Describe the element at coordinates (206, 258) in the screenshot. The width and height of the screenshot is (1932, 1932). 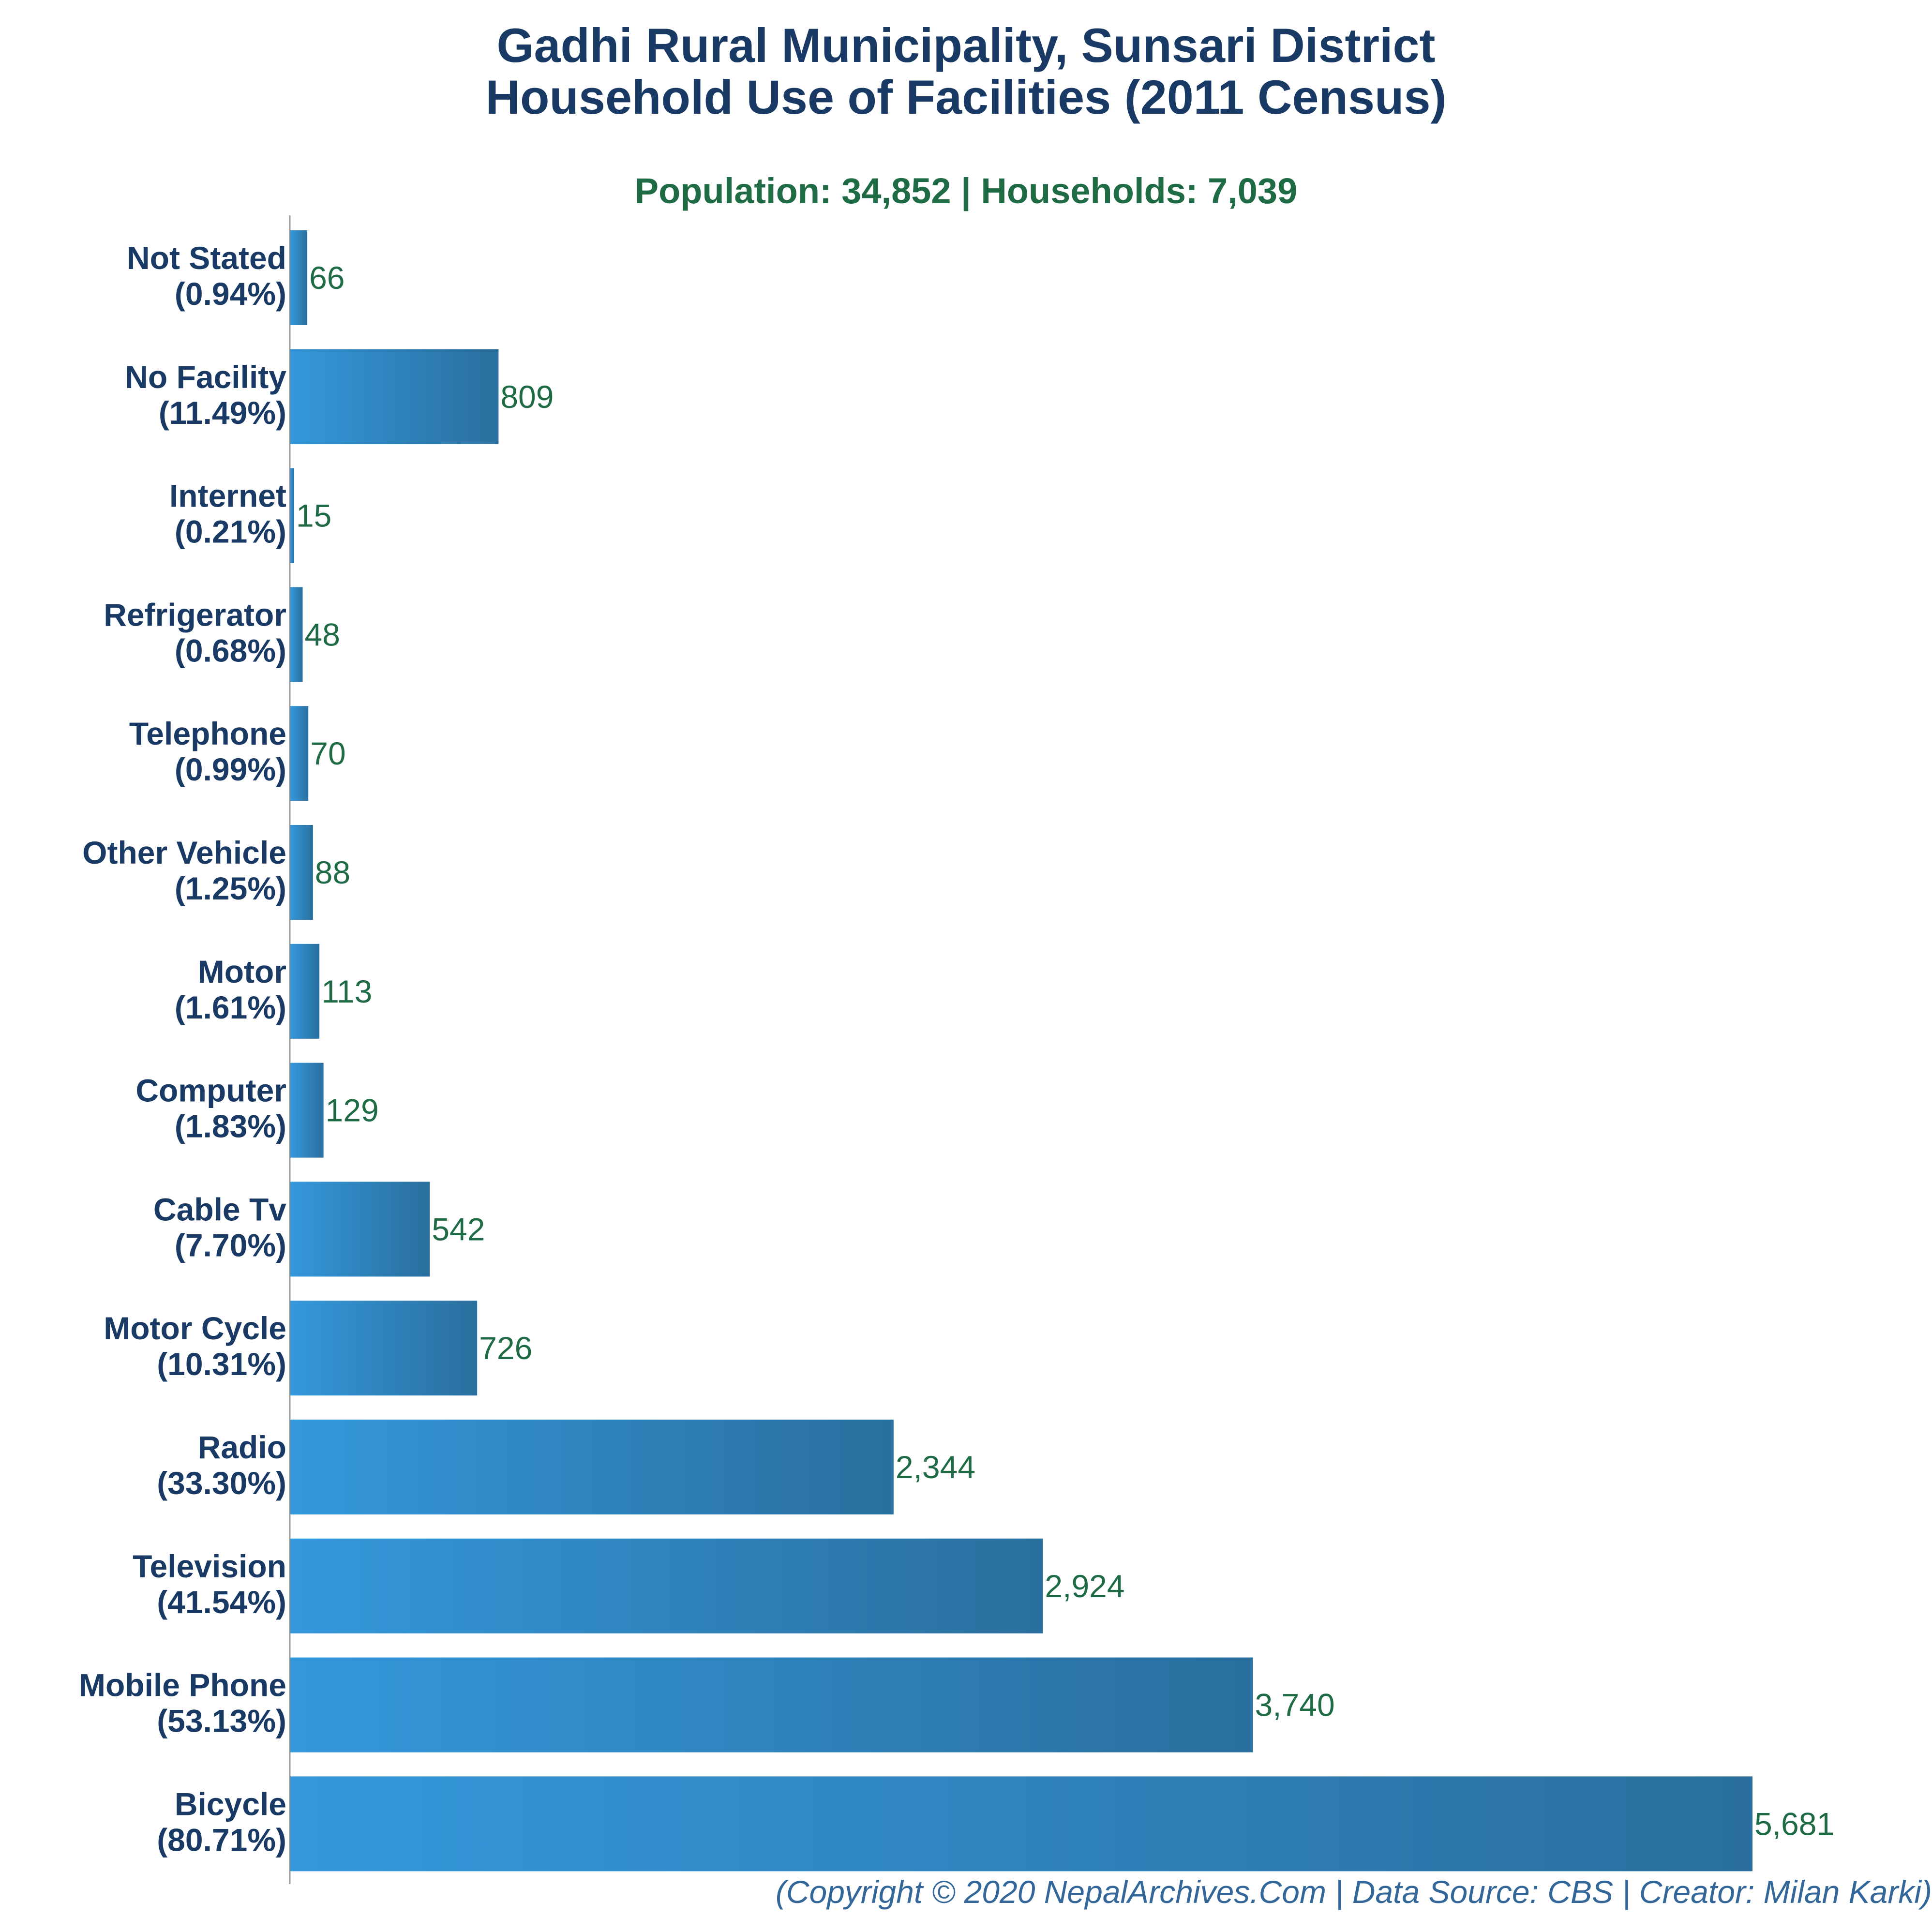
I see `category-label: Not Stated` at that location.